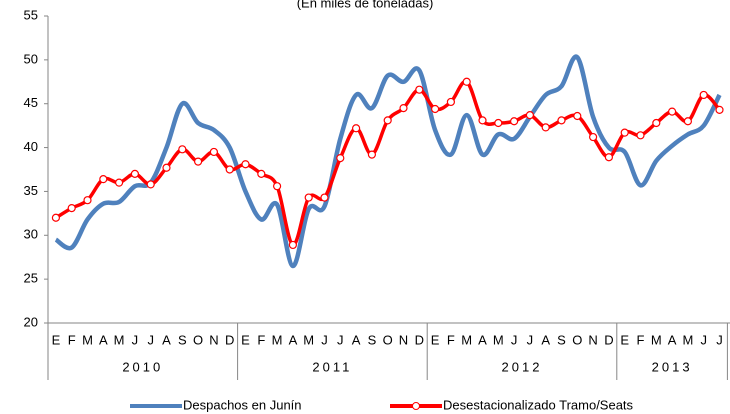  What do you see at coordinates (416, 406) in the screenshot?
I see `legend-marker` at bounding box center [416, 406].